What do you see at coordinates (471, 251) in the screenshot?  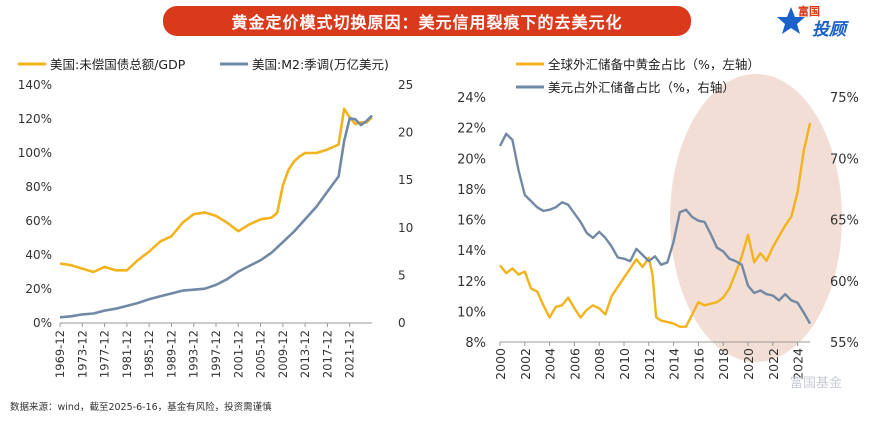 I see `y-left-tick: 14%` at bounding box center [471, 251].